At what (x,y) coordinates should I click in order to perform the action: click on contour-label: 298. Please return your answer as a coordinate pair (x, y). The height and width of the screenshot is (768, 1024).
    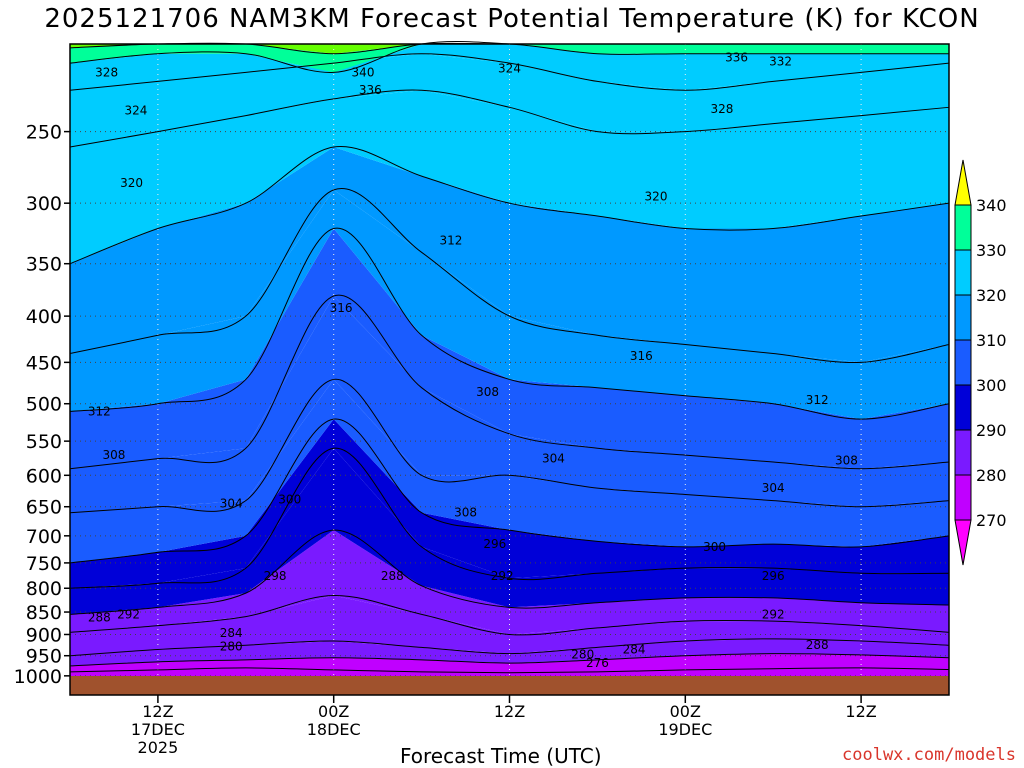
    Looking at the image, I should click on (275, 576).